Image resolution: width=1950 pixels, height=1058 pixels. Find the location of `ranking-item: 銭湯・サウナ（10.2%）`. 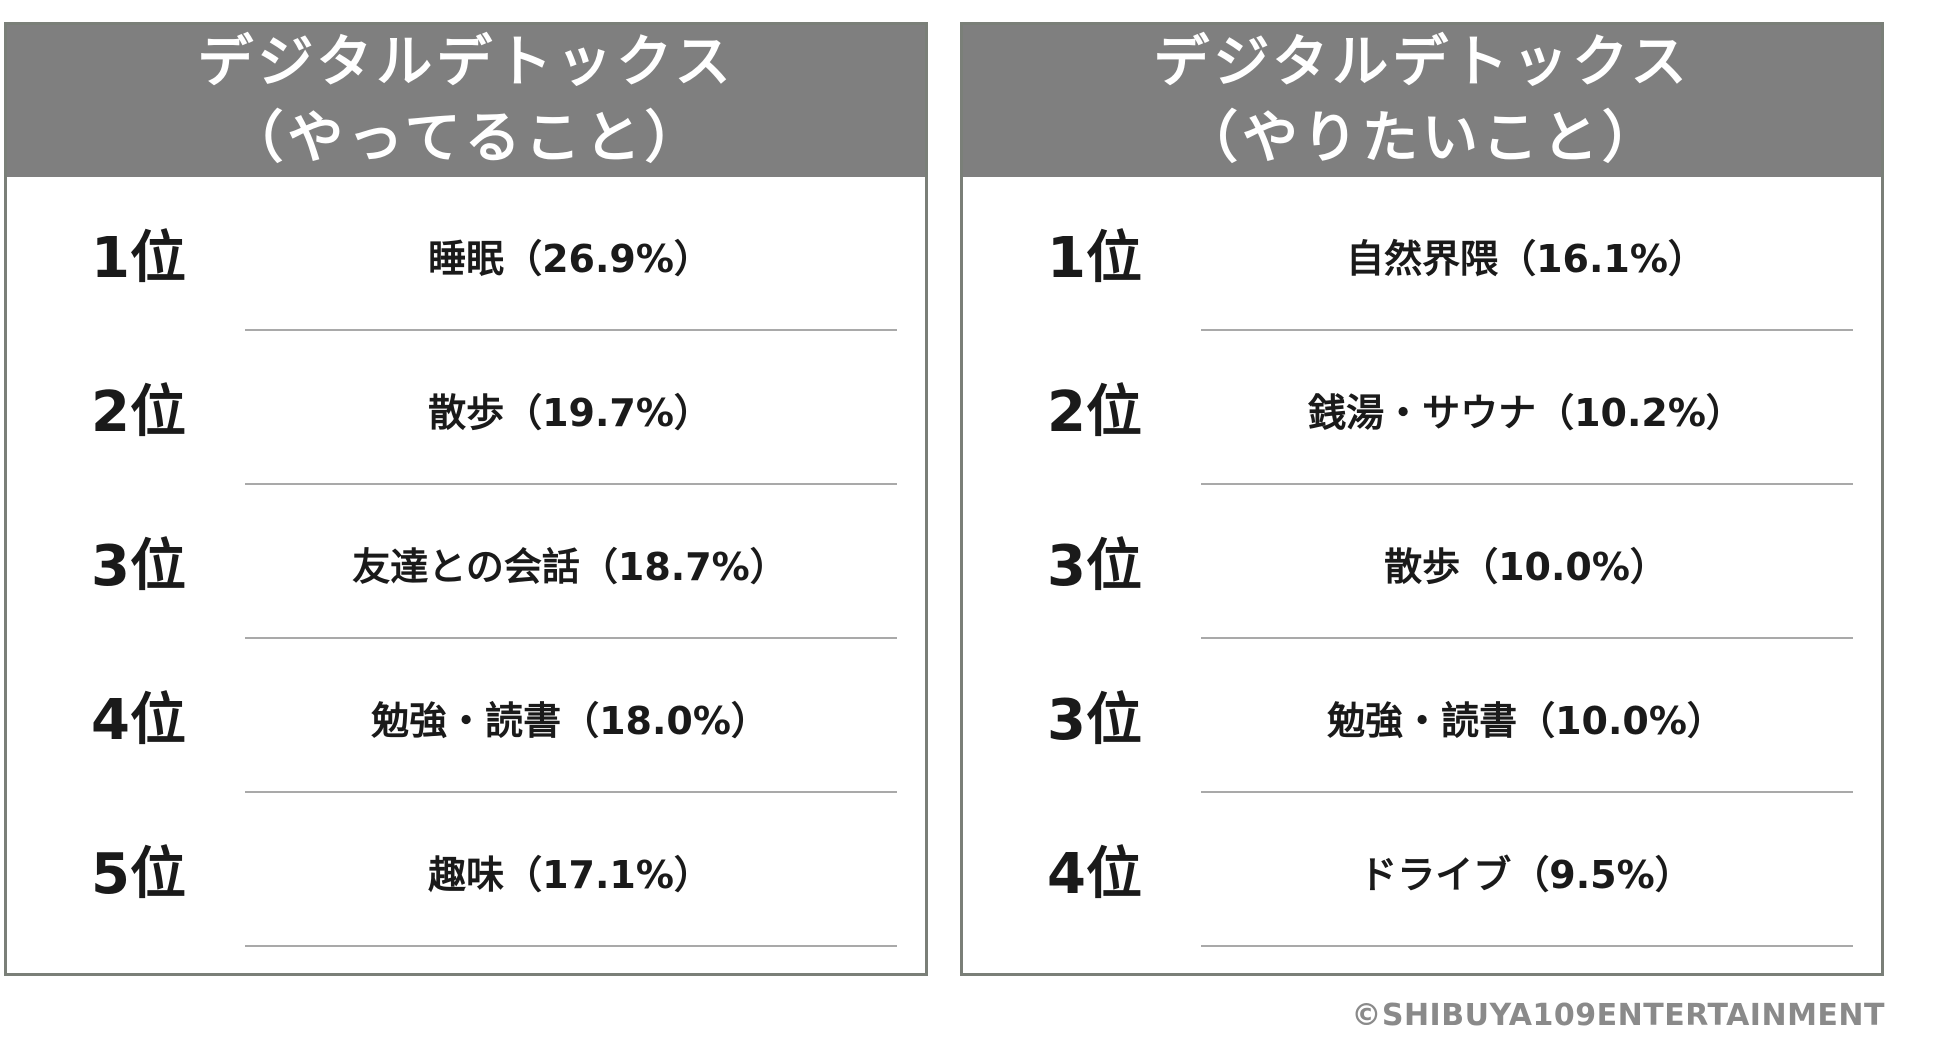

ranking-item: 銭湯・サウナ（10.2%） is located at coordinates (1526, 413).